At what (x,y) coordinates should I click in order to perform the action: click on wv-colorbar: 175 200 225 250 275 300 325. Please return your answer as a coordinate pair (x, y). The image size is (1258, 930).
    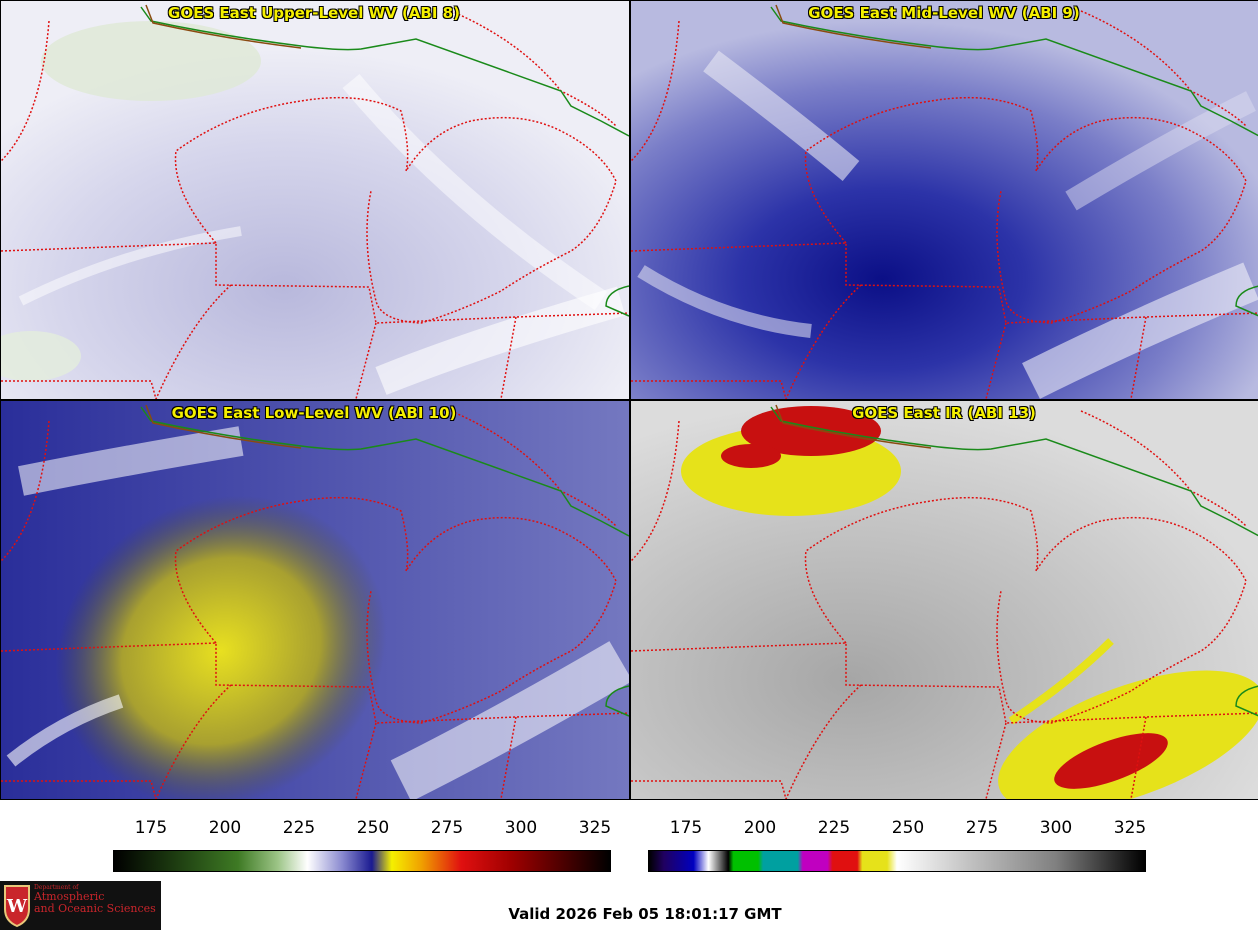
    Looking at the image, I should click on (362, 845).